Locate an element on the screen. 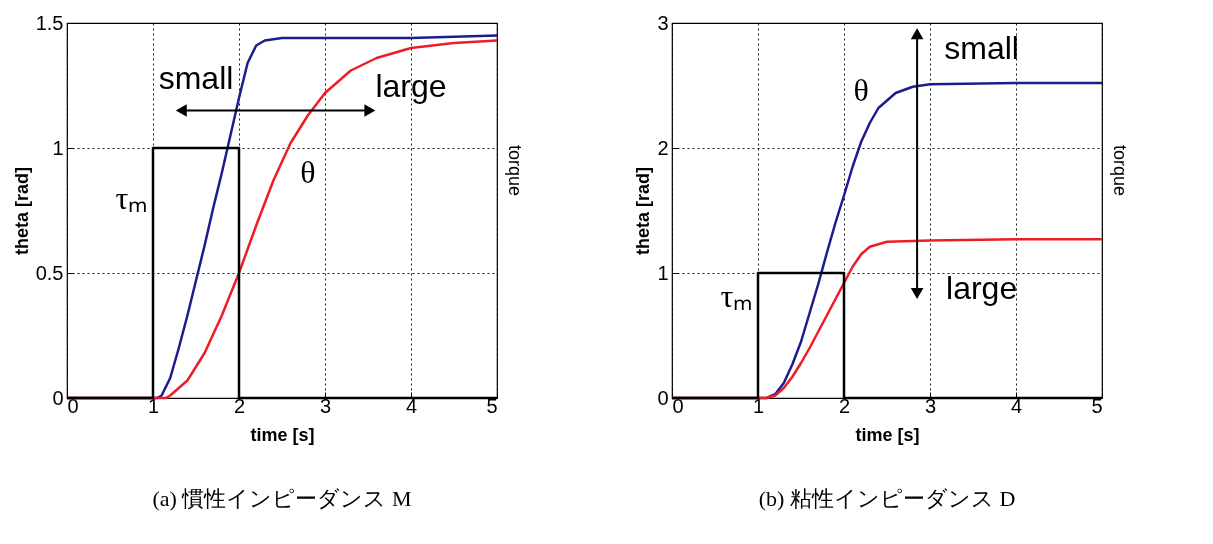  y-tick-label: 2 is located at coordinates (663, 147).